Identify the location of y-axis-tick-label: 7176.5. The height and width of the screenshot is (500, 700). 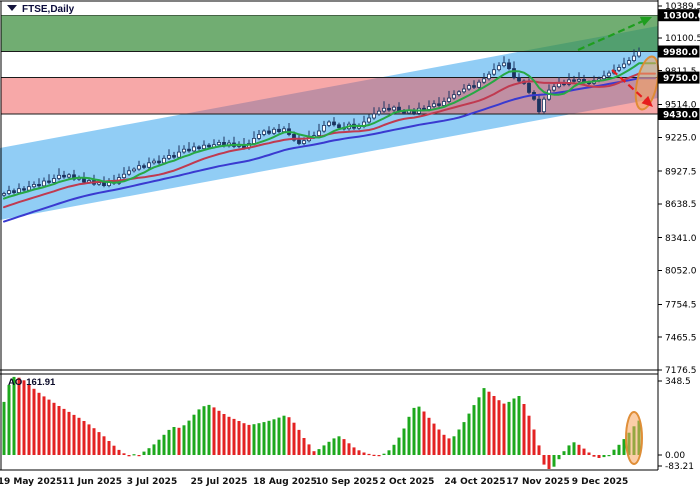
(681, 371).